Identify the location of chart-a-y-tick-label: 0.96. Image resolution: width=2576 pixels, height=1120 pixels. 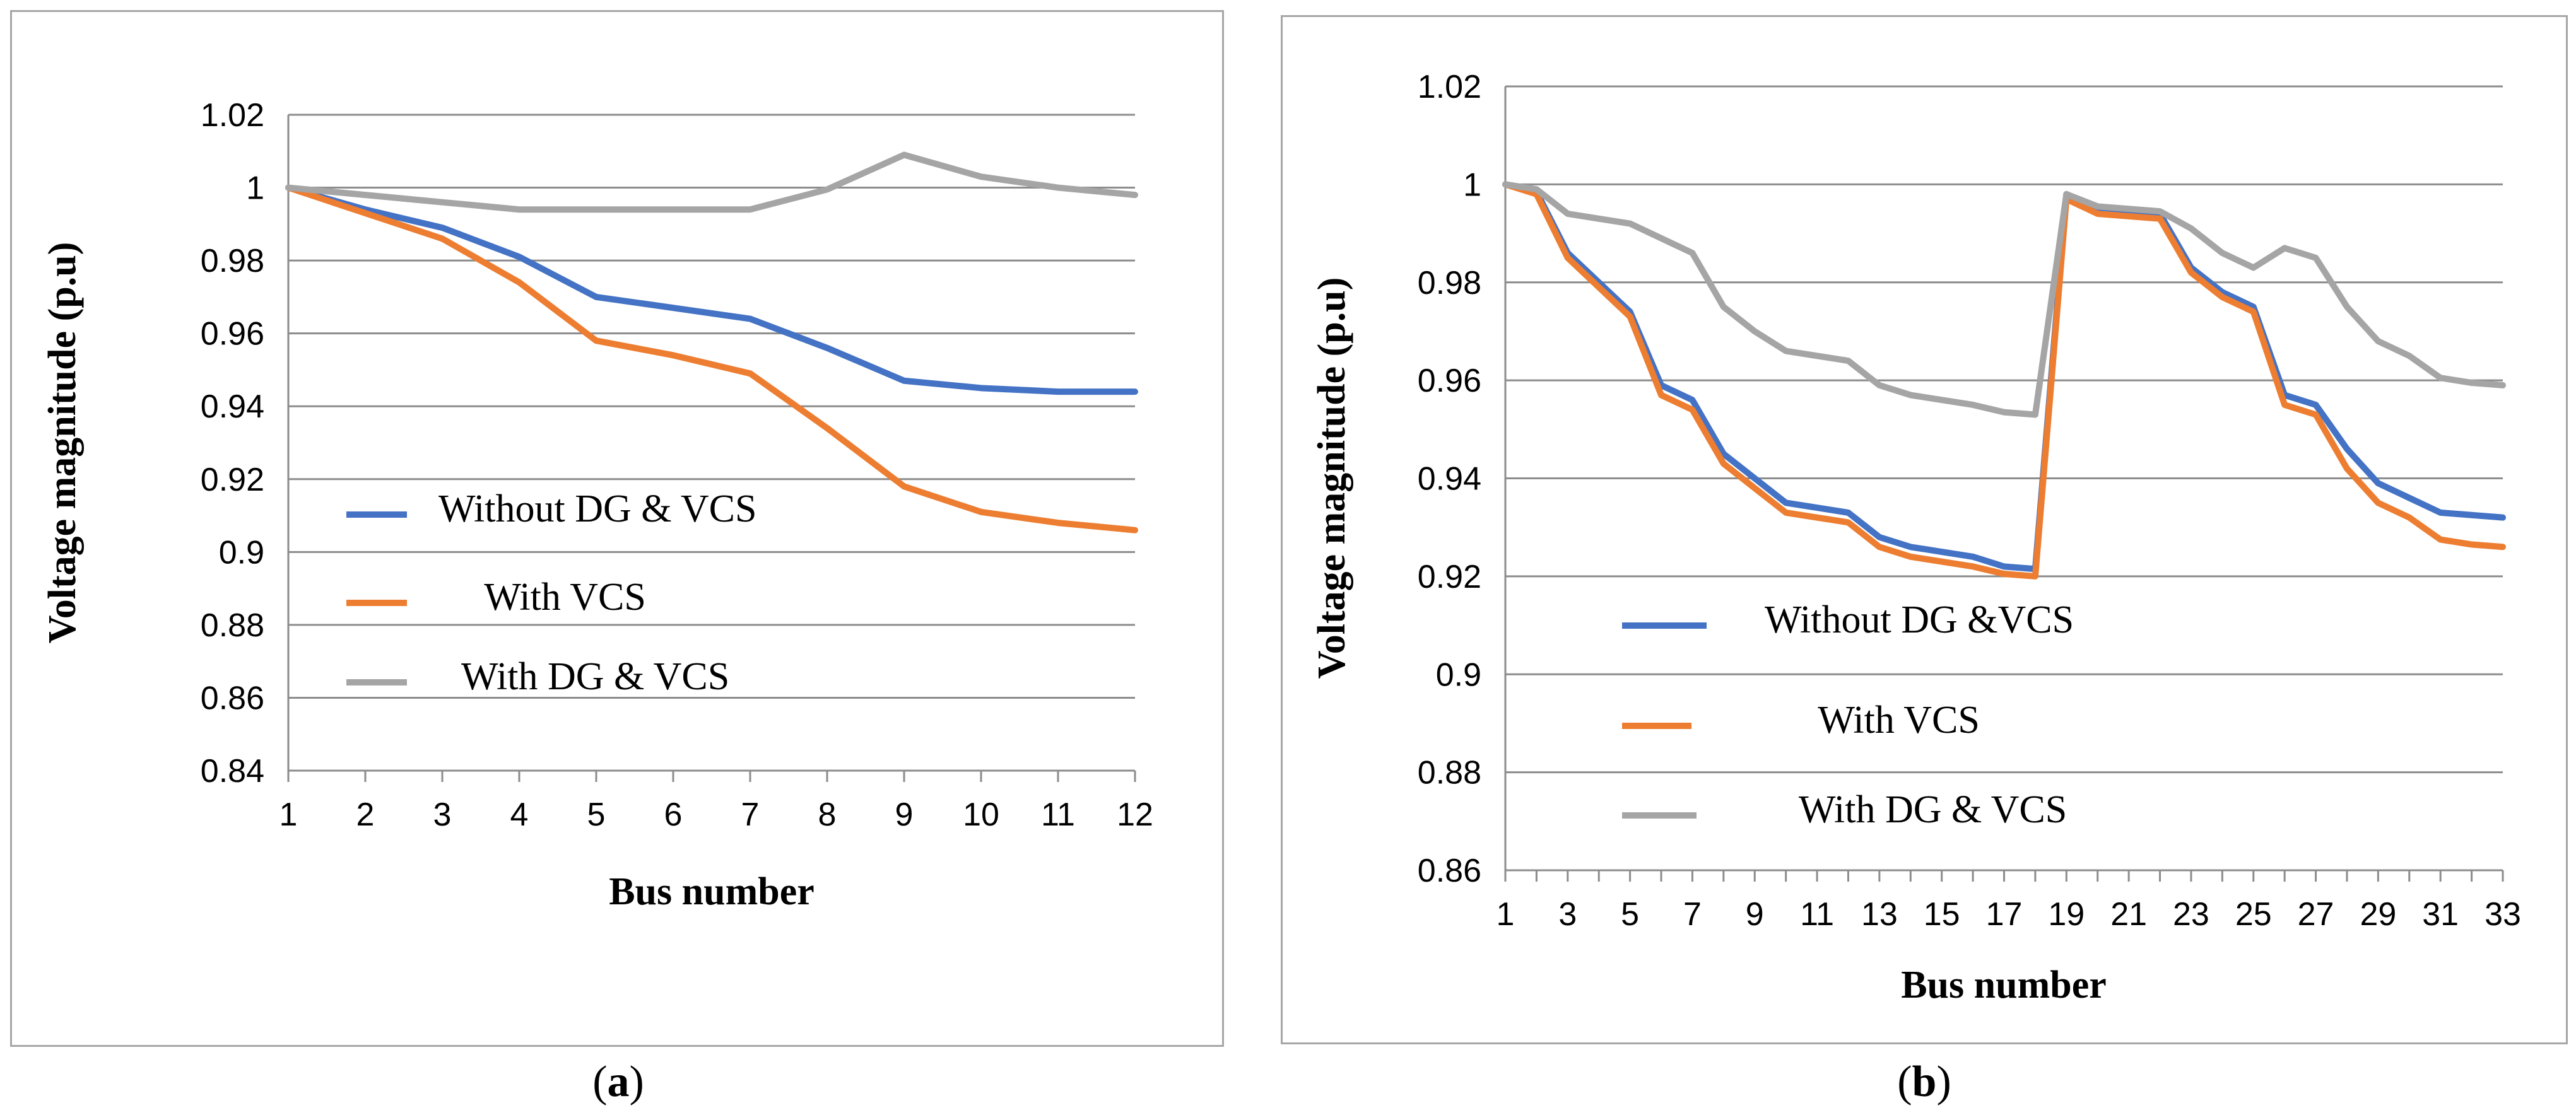
(232, 334).